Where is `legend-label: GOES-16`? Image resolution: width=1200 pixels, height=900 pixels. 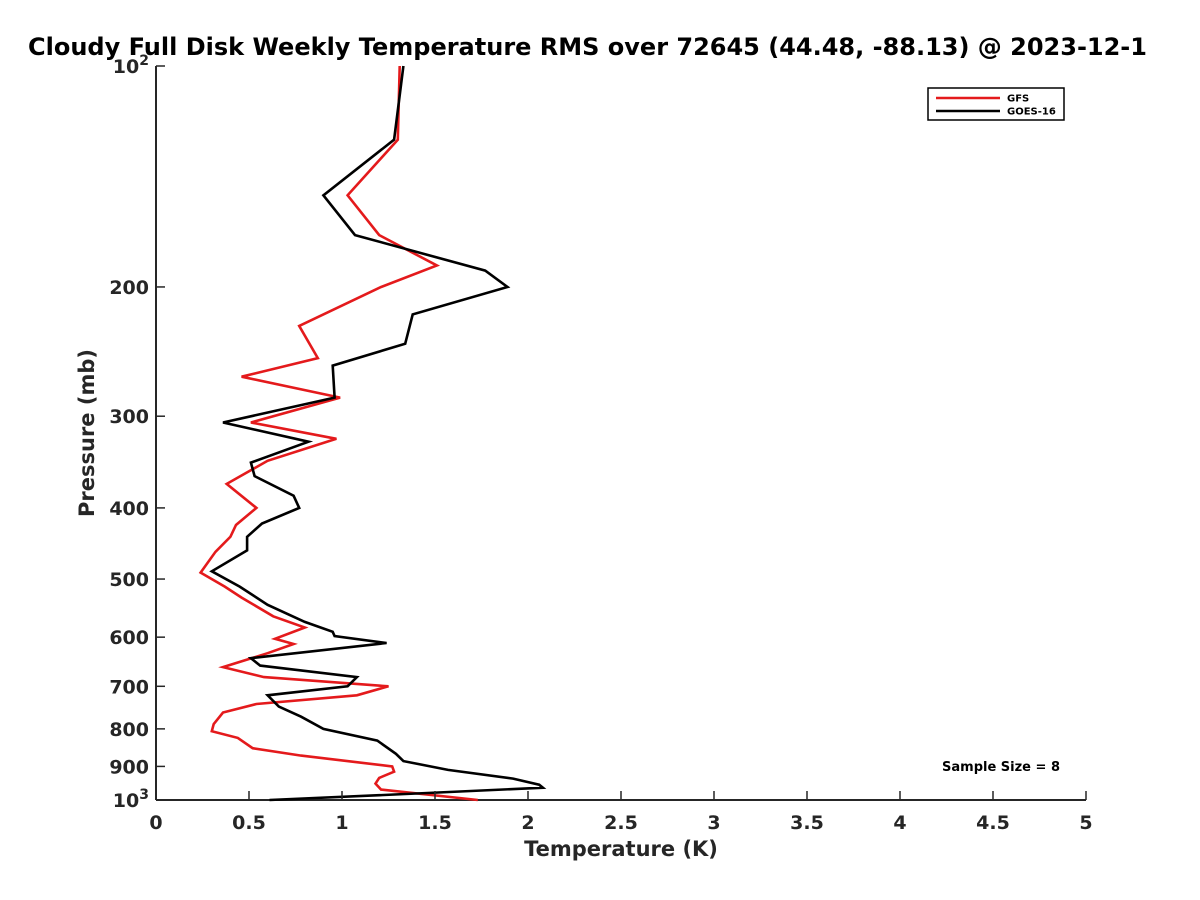
legend-label: GOES-16 is located at coordinates (1031, 112).